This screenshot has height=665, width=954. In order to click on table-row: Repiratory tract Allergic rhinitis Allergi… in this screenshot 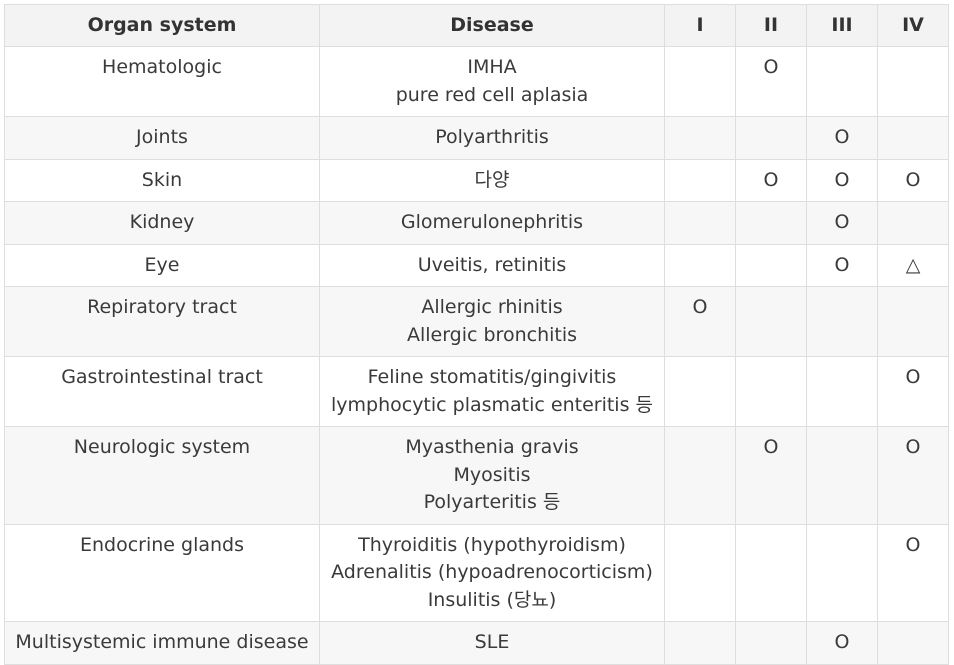, I will do `click(476, 321)`.